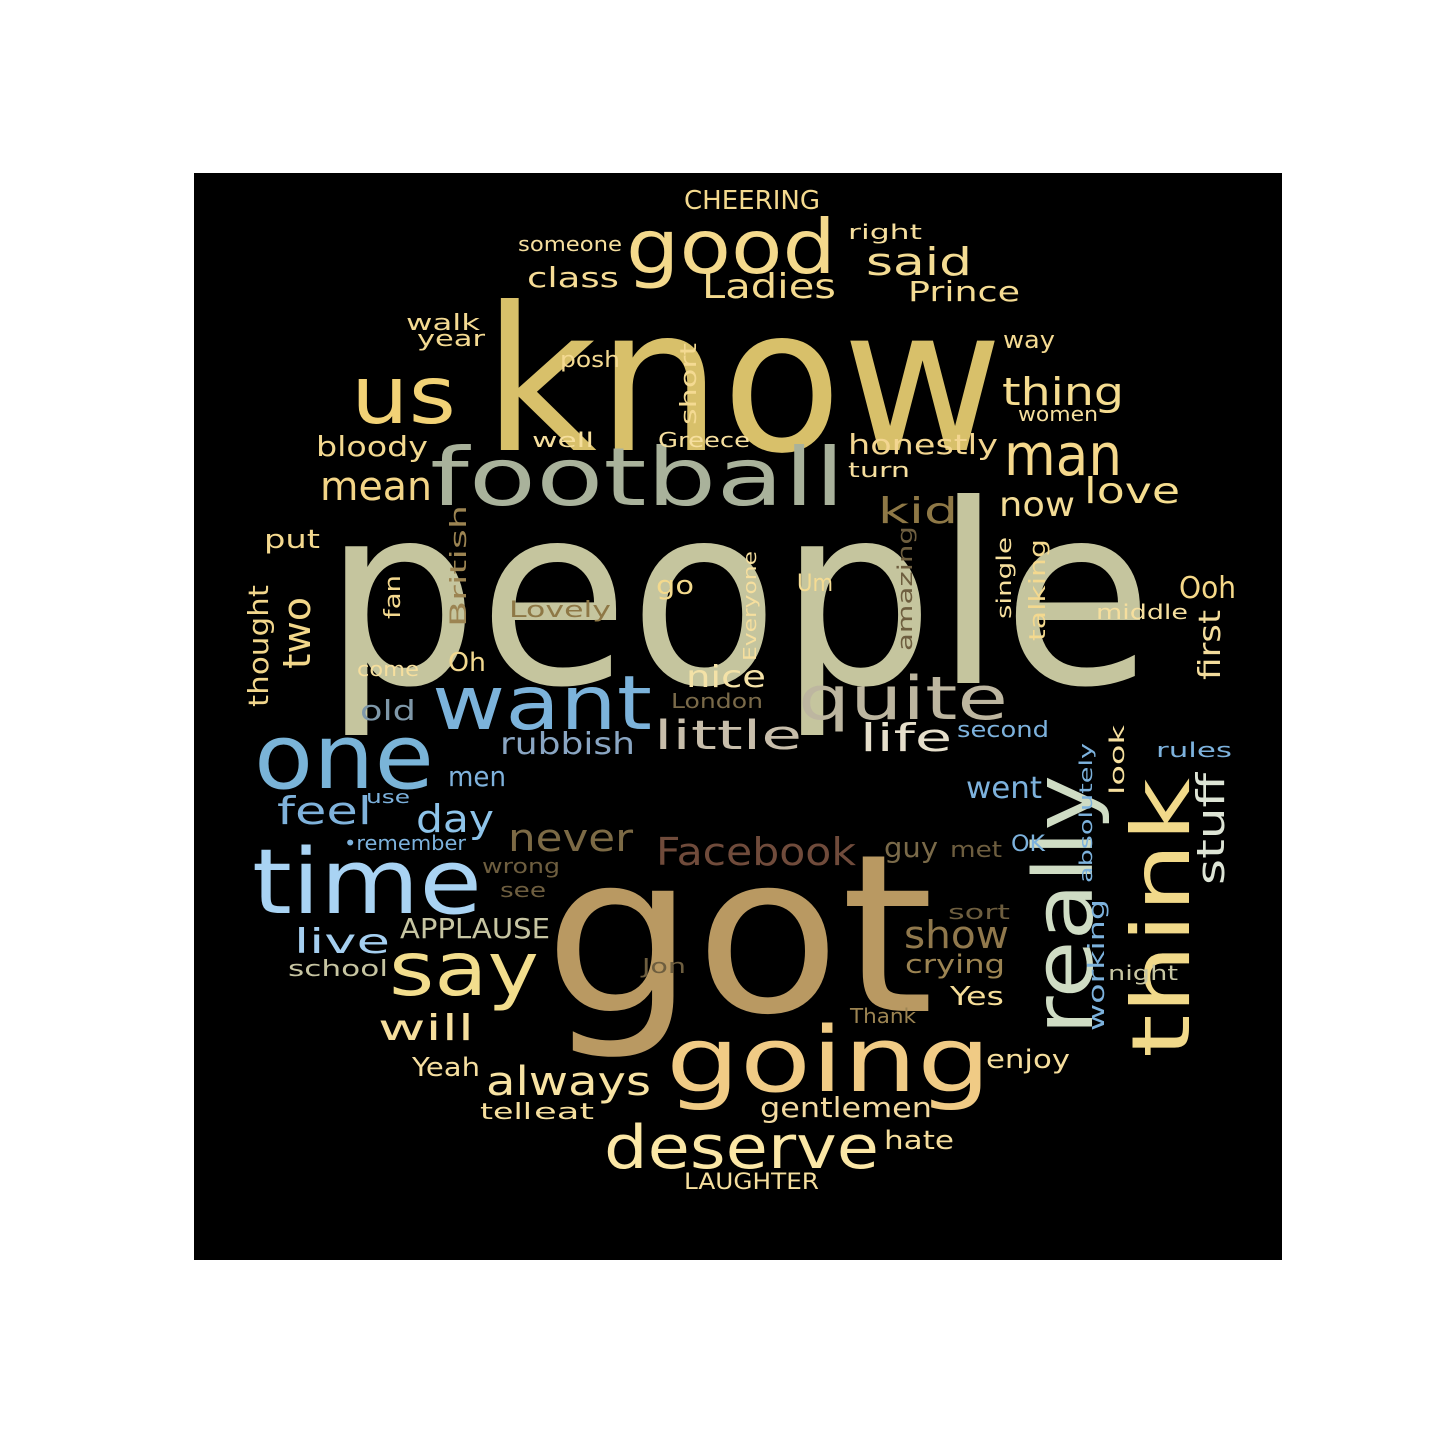  What do you see at coordinates (567, 744) in the screenshot?
I see `word-rubbish: rubbish` at bounding box center [567, 744].